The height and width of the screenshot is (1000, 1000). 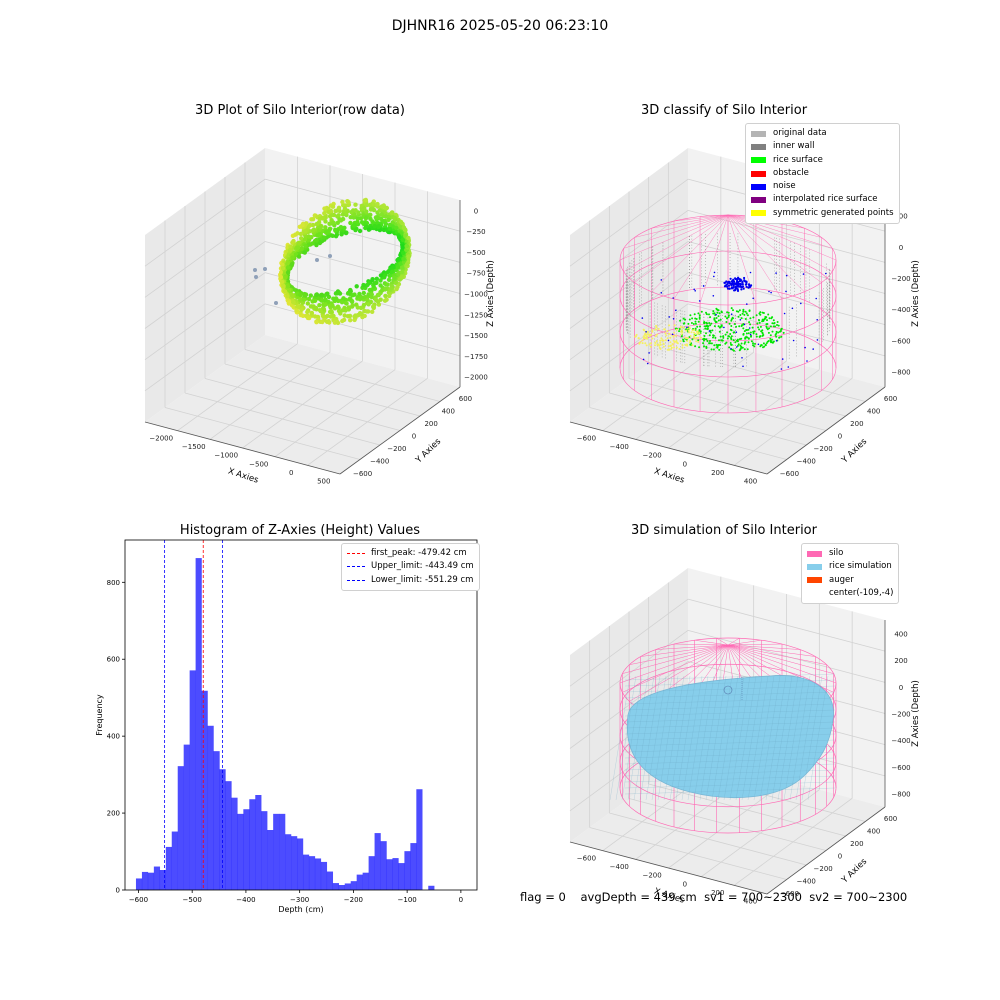 What do you see at coordinates (900, 715) in the screenshot?
I see `z-tick-label: −200` at bounding box center [900, 715].